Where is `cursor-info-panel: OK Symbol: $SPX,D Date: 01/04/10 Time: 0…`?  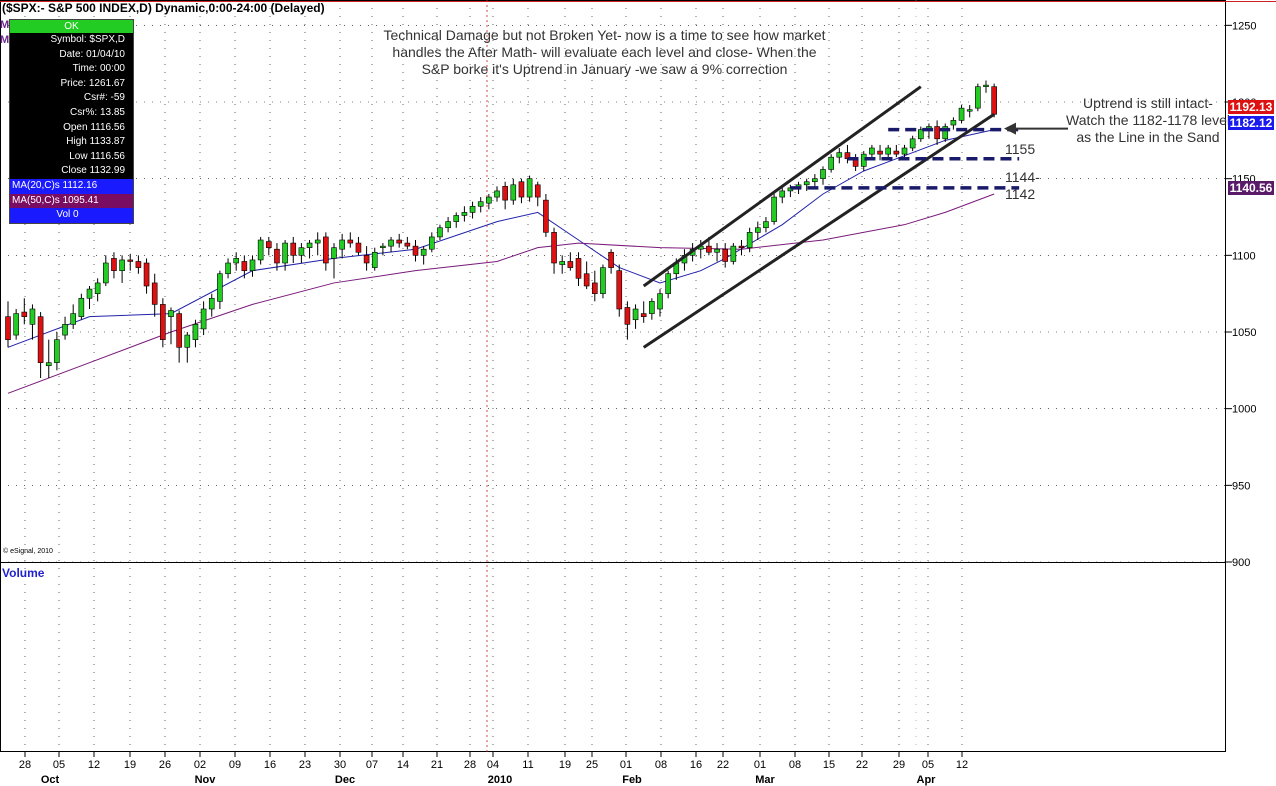 cursor-info-panel: OK Symbol: $SPX,D Date: 01/04/10 Time: 0… is located at coordinates (71, 121).